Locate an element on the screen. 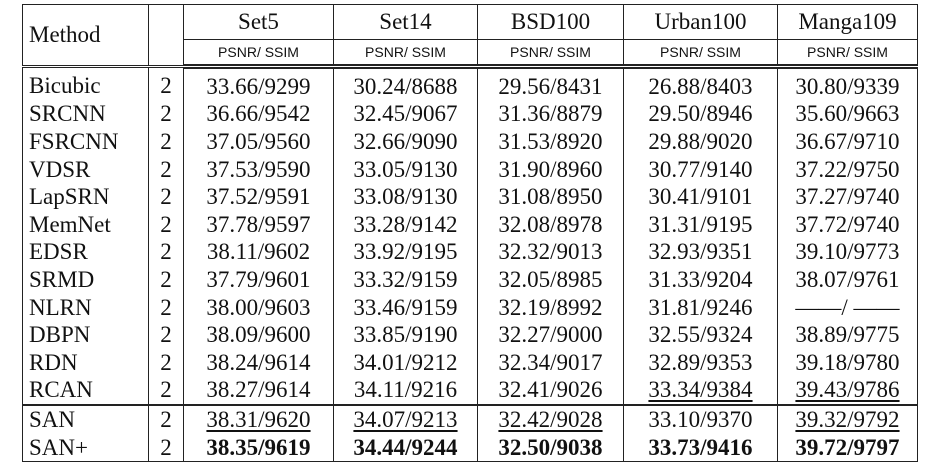  cell-text: 38.27/9614 is located at coordinates (258, 390).